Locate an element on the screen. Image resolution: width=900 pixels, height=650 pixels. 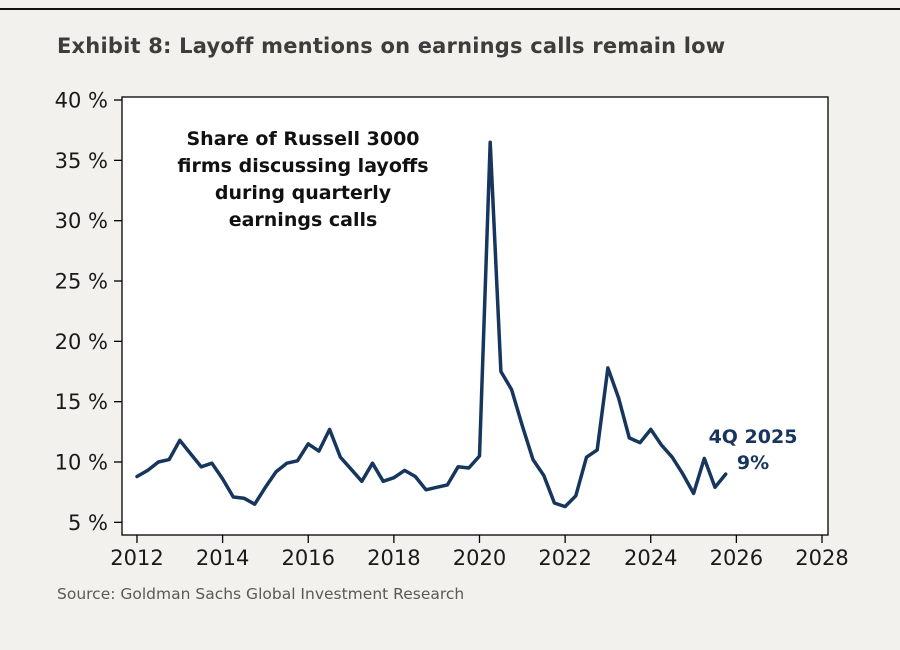
x-tick-label: 2024 is located at coordinates (650, 558).